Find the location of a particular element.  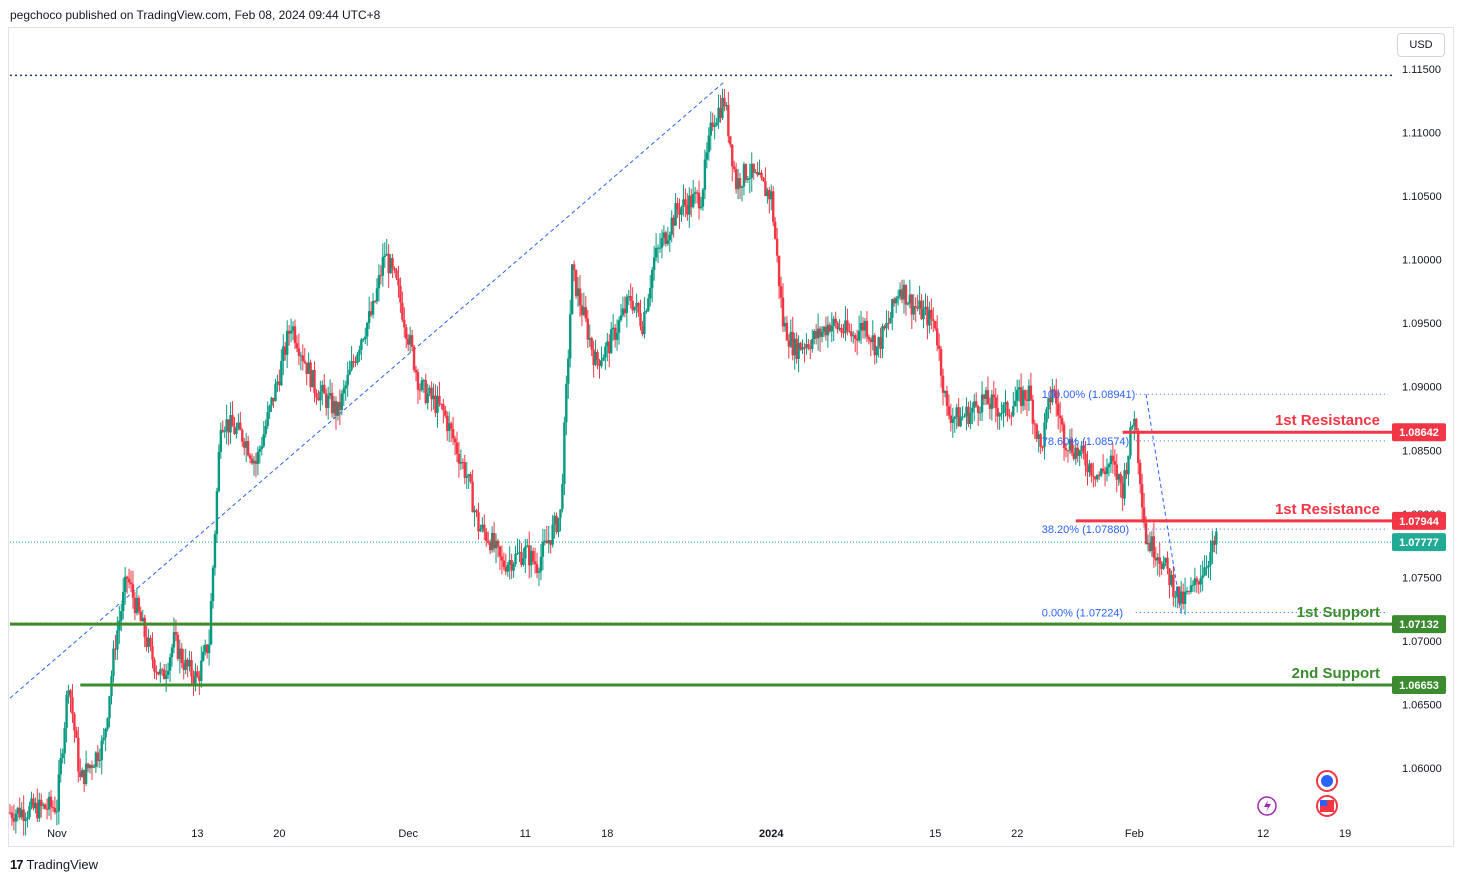

y-tick-label: 1.06000 is located at coordinates (1422, 769).